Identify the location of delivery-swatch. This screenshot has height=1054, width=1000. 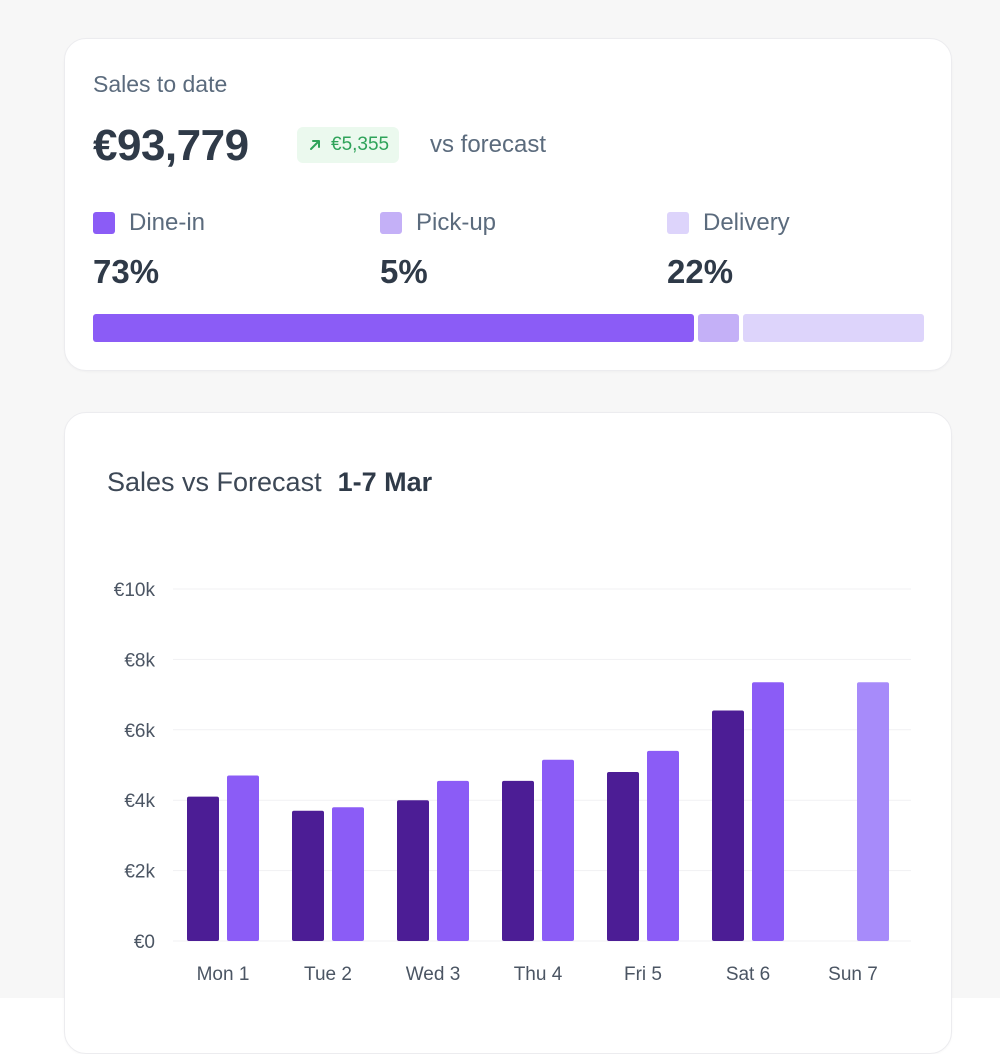
(678, 223).